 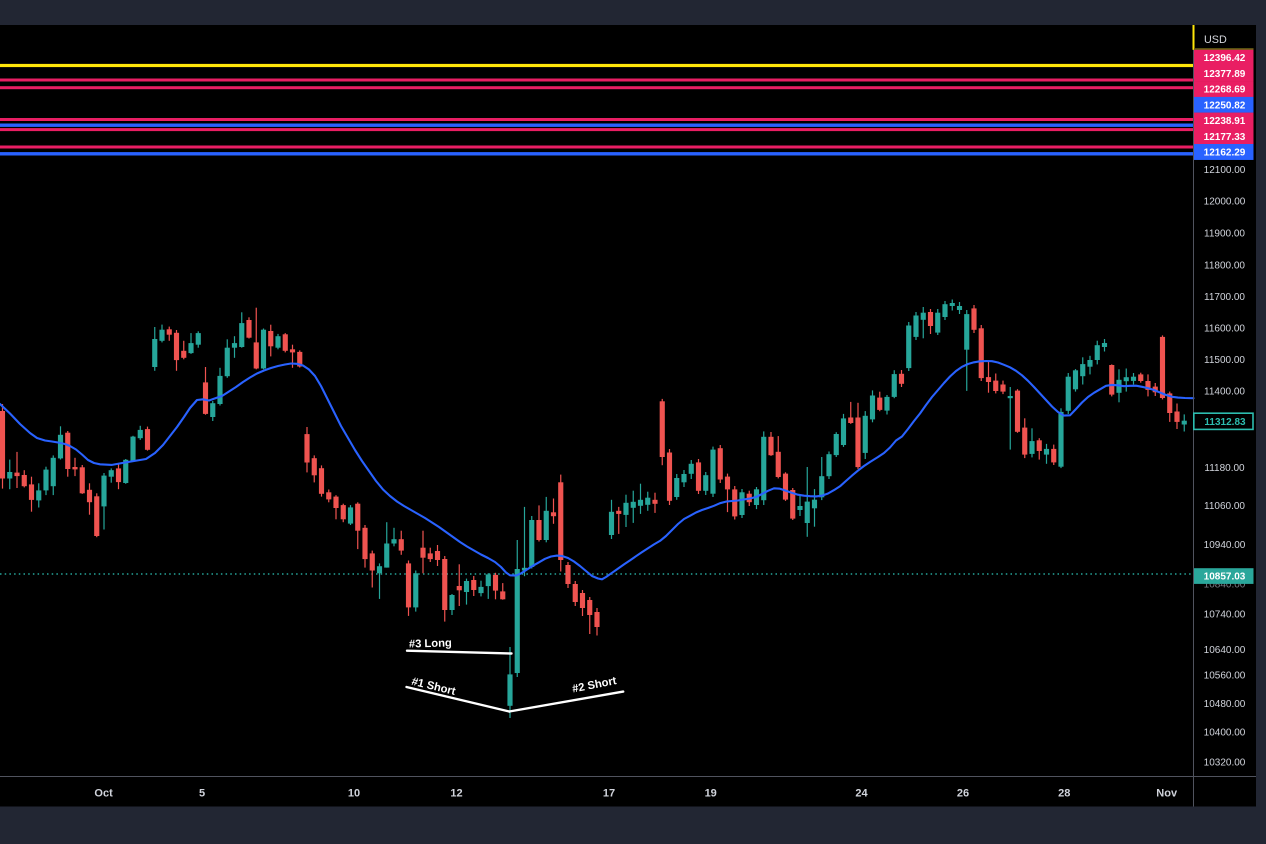 What do you see at coordinates (1225, 733) in the screenshot?
I see `svg-text: 10400.00` at bounding box center [1225, 733].